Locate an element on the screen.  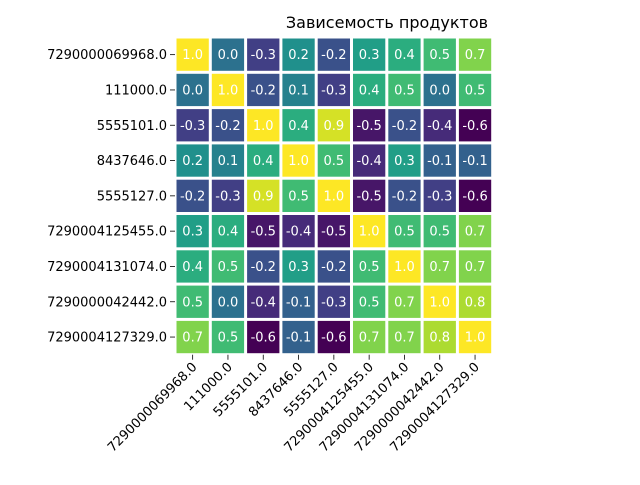
cell-value-label: 0.2 is located at coordinates (192, 161).